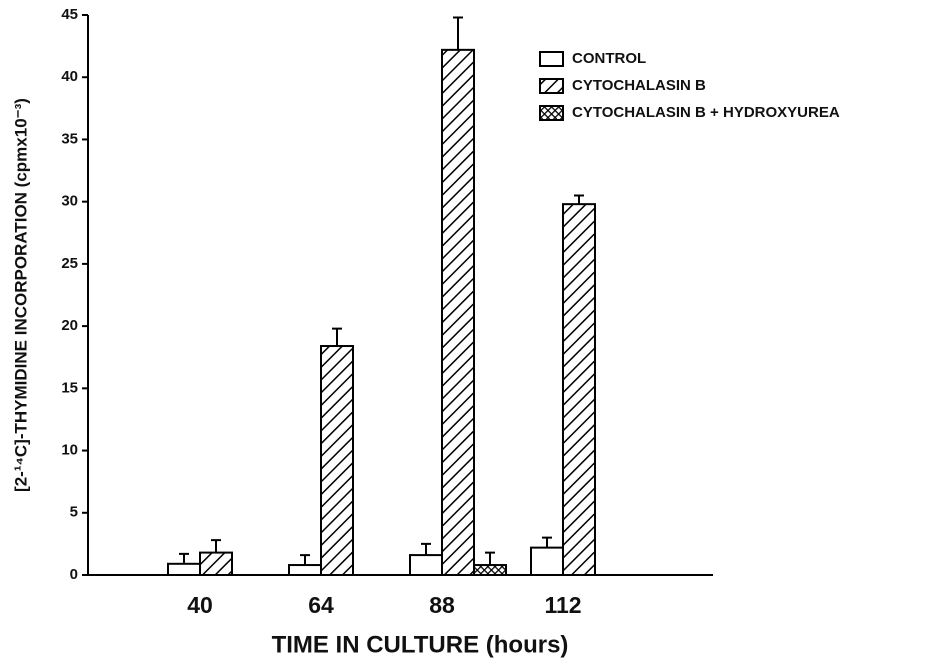 The height and width of the screenshot is (668, 932). I want to click on legend-label: CYTOCHALASIN B, so click(639, 85).